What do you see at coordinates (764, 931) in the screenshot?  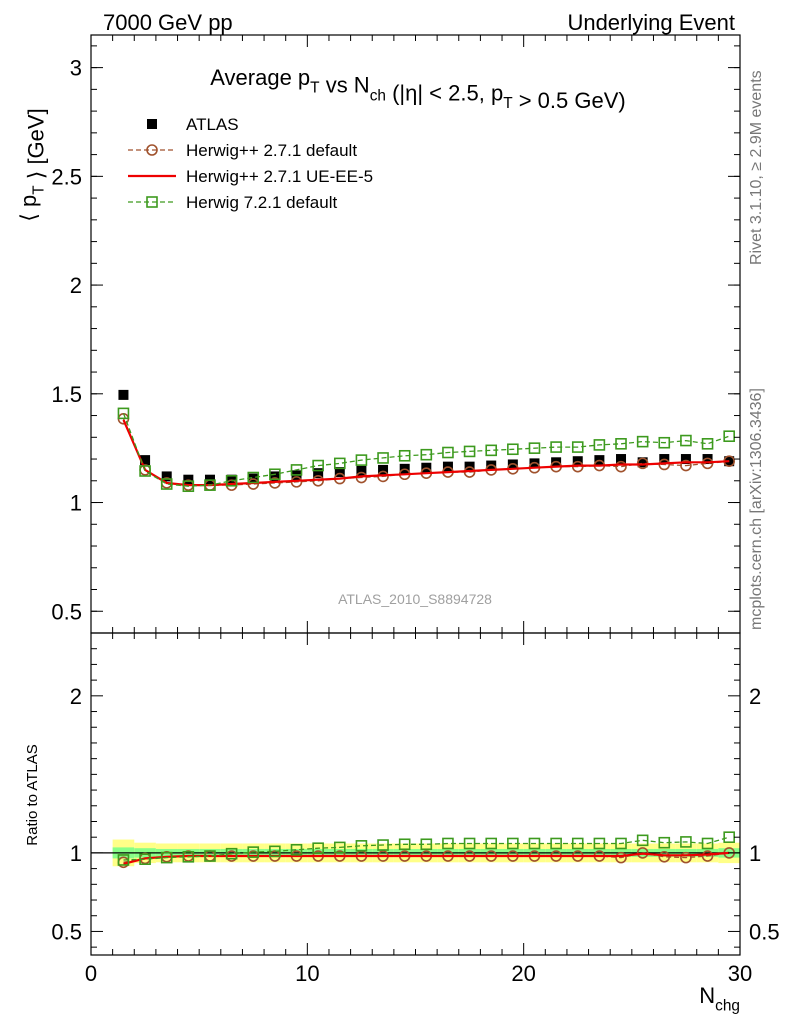 I see `ratio-y-tick-label-right: 0.5` at bounding box center [764, 931].